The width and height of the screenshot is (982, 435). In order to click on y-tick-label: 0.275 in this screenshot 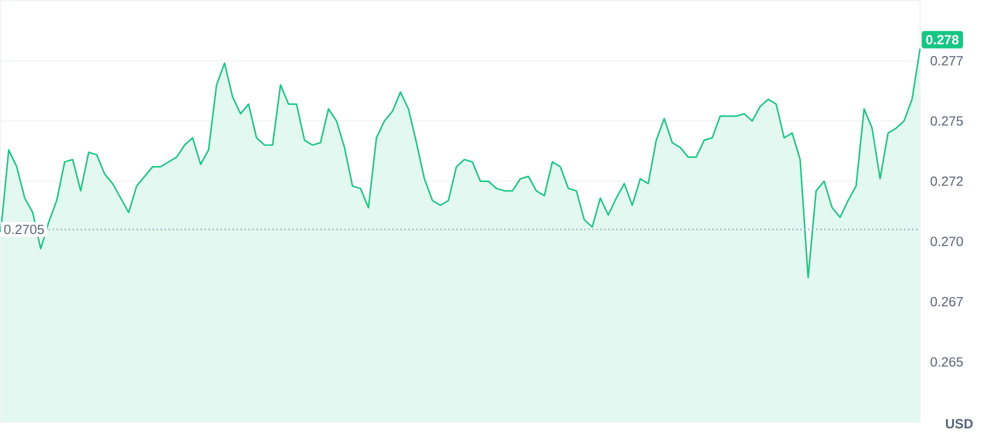, I will do `click(946, 121)`.